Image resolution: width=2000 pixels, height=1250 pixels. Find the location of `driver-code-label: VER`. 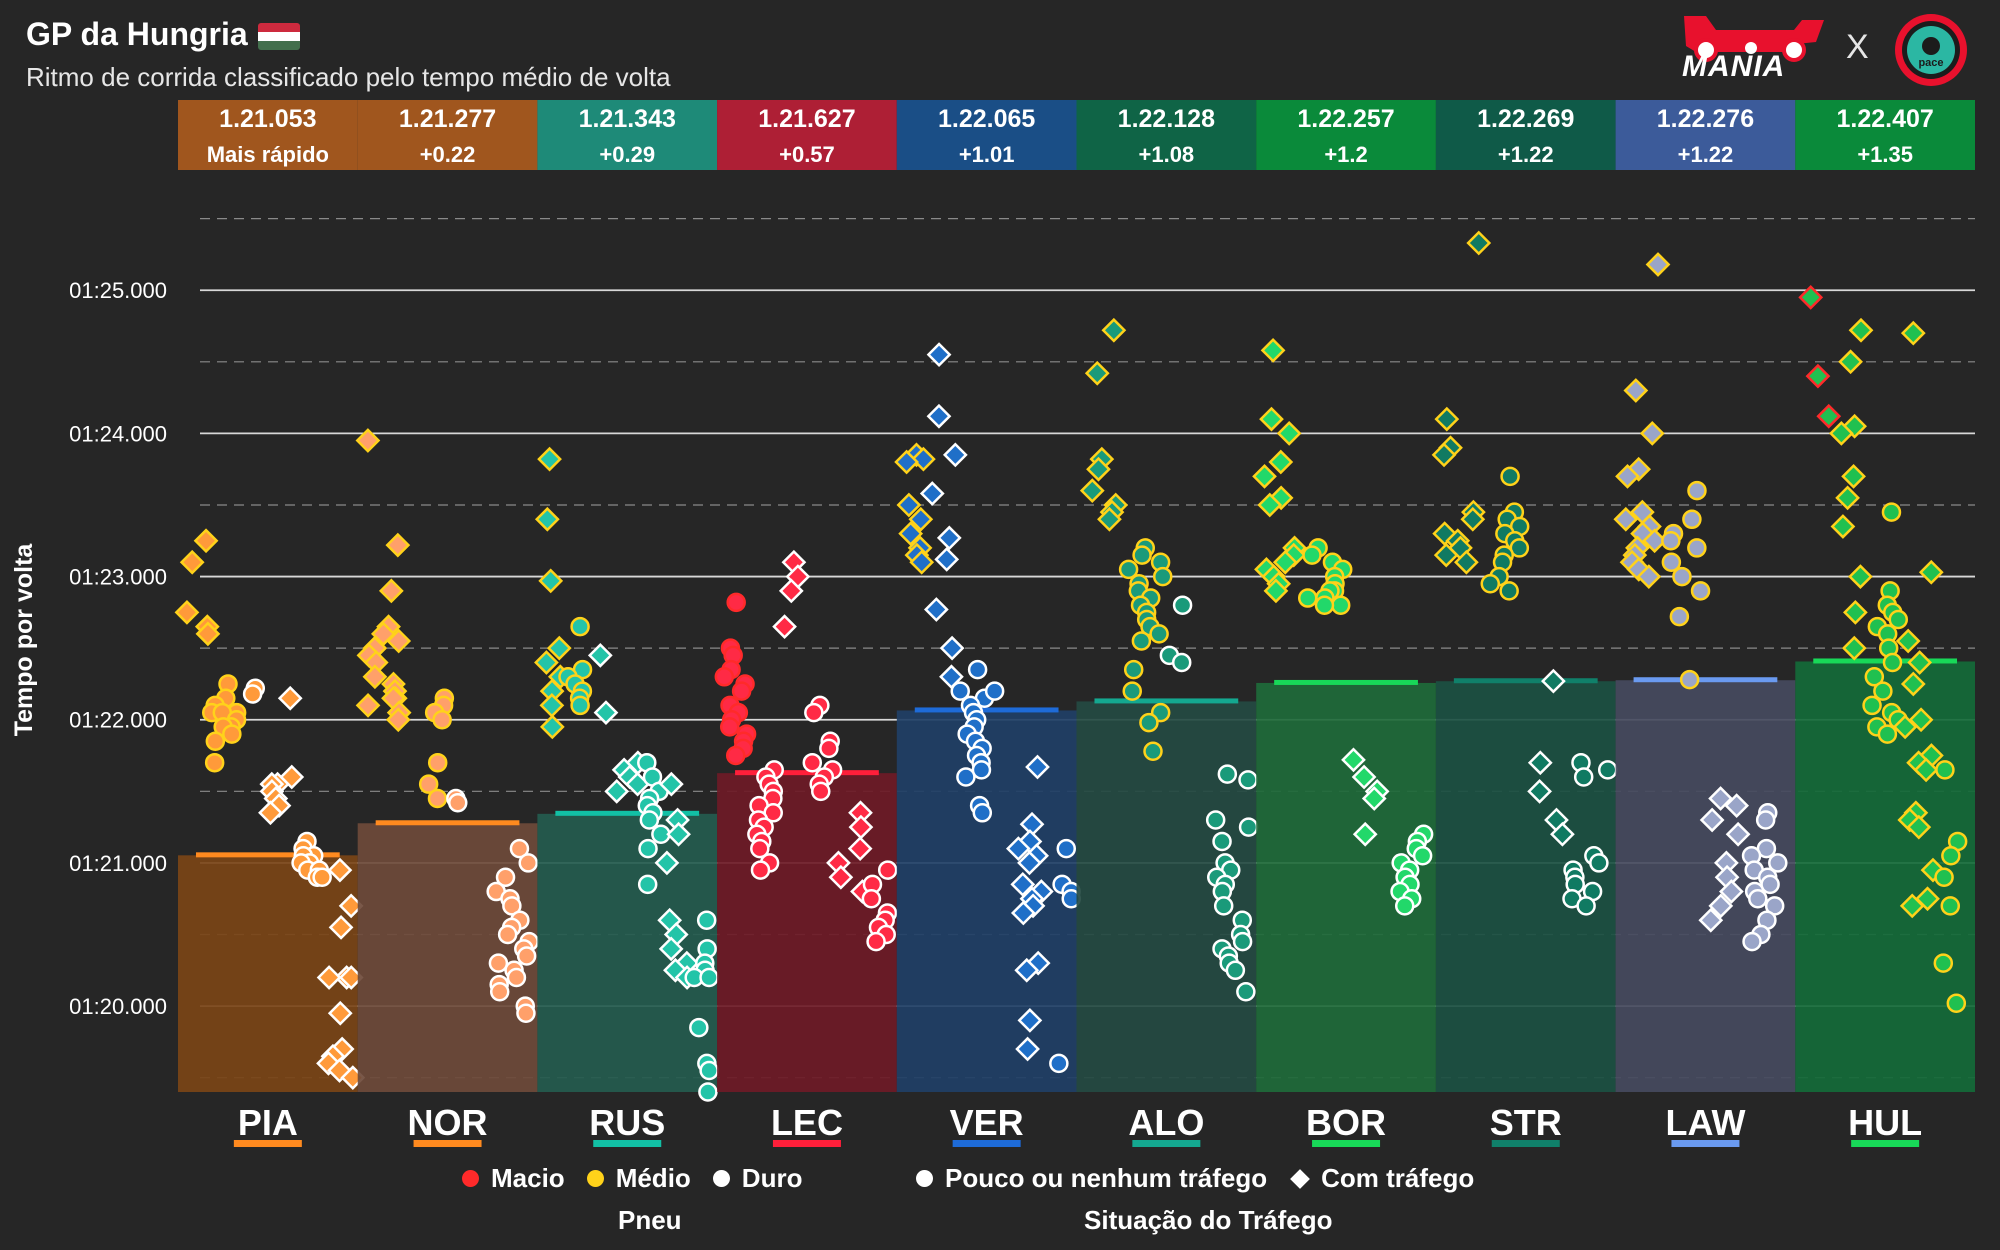

driver-code-label: VER is located at coordinates (987, 1122).